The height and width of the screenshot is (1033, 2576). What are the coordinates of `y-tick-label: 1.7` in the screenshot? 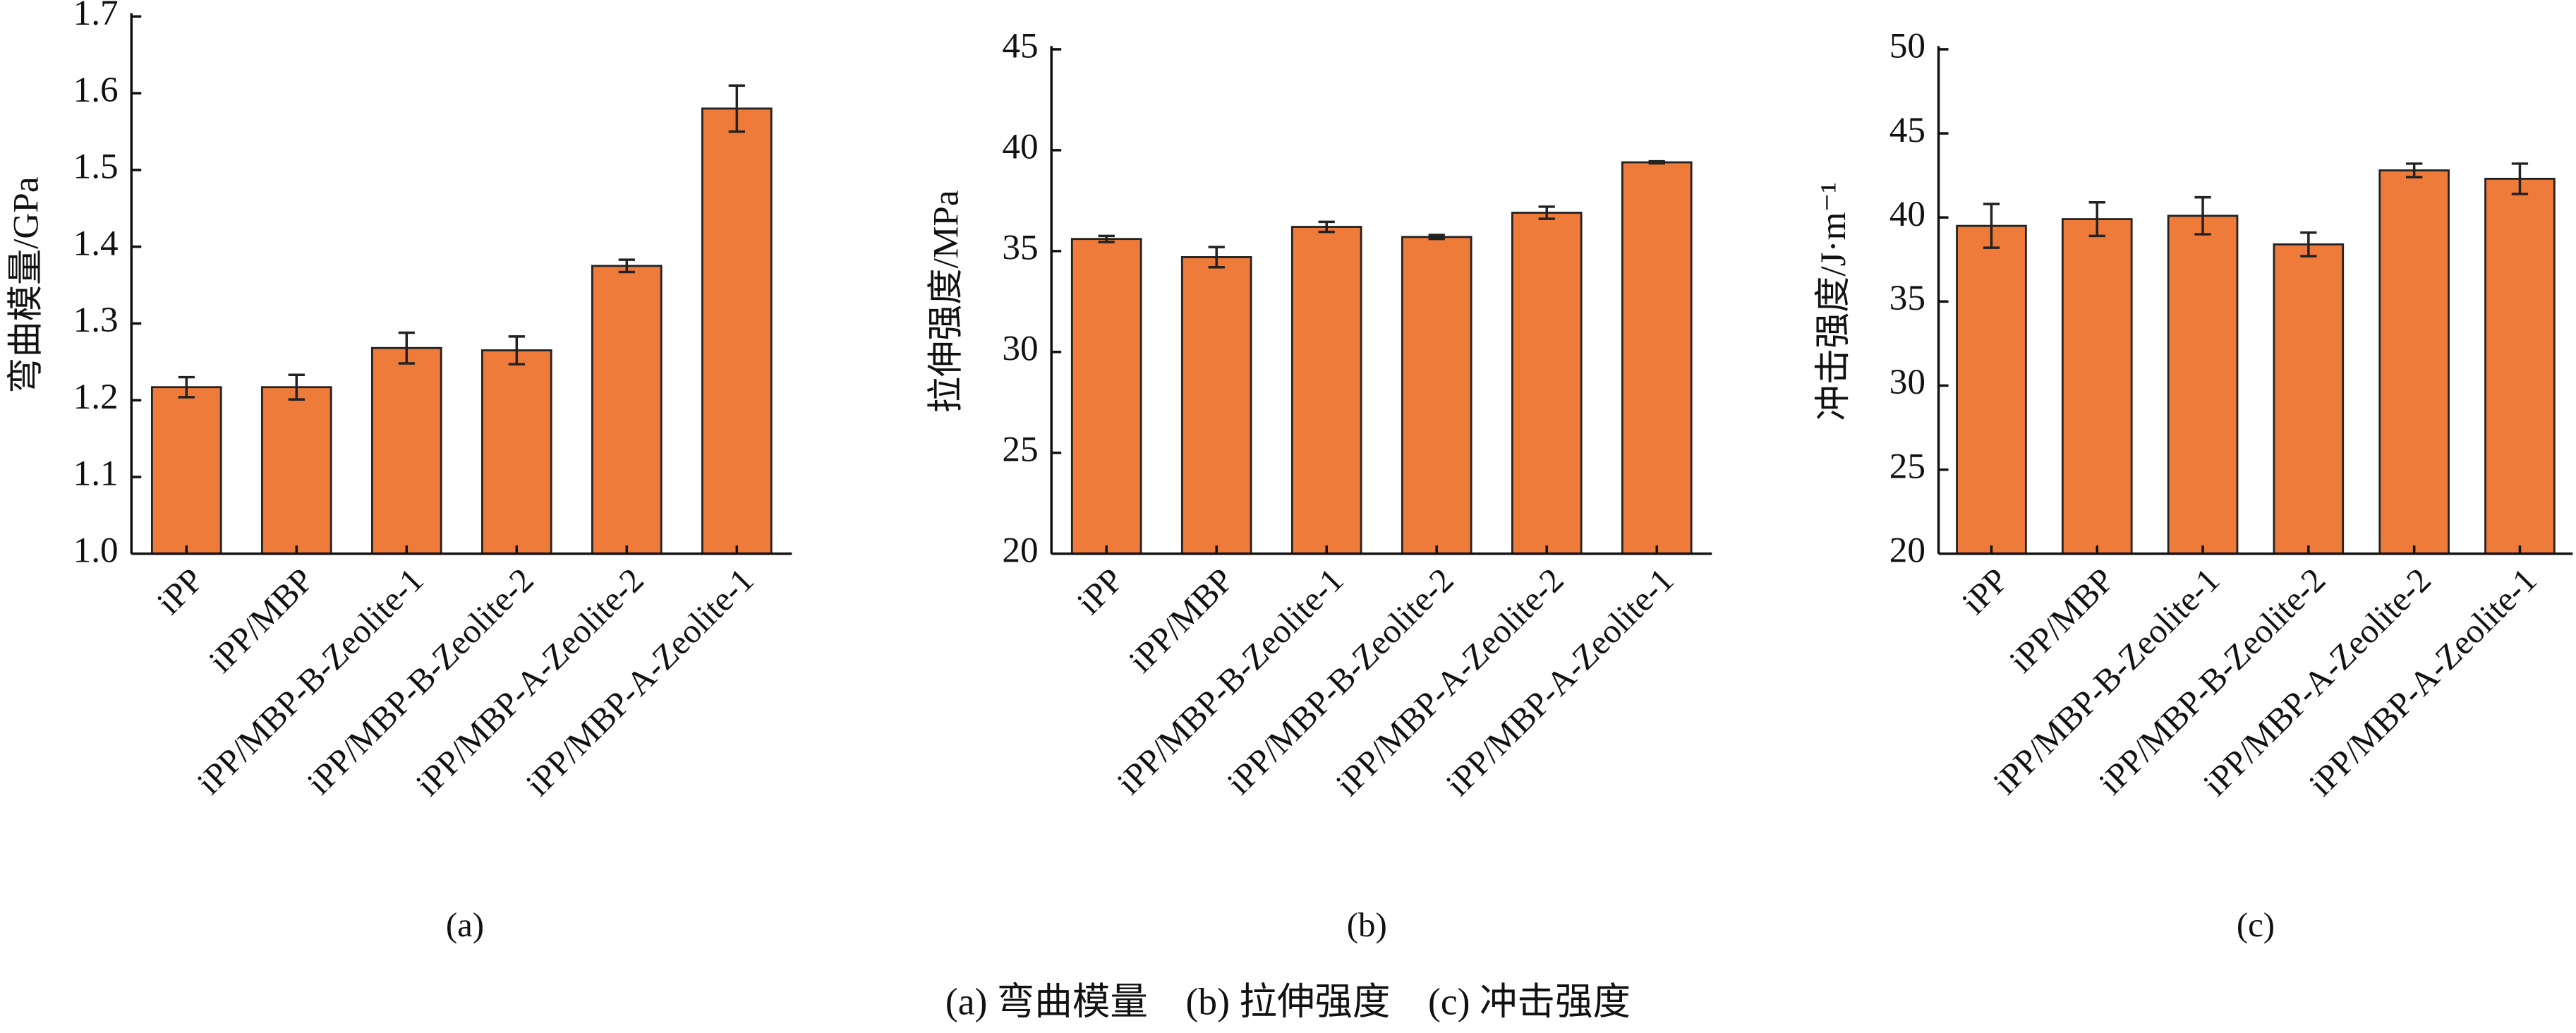 It's located at (96, 16).